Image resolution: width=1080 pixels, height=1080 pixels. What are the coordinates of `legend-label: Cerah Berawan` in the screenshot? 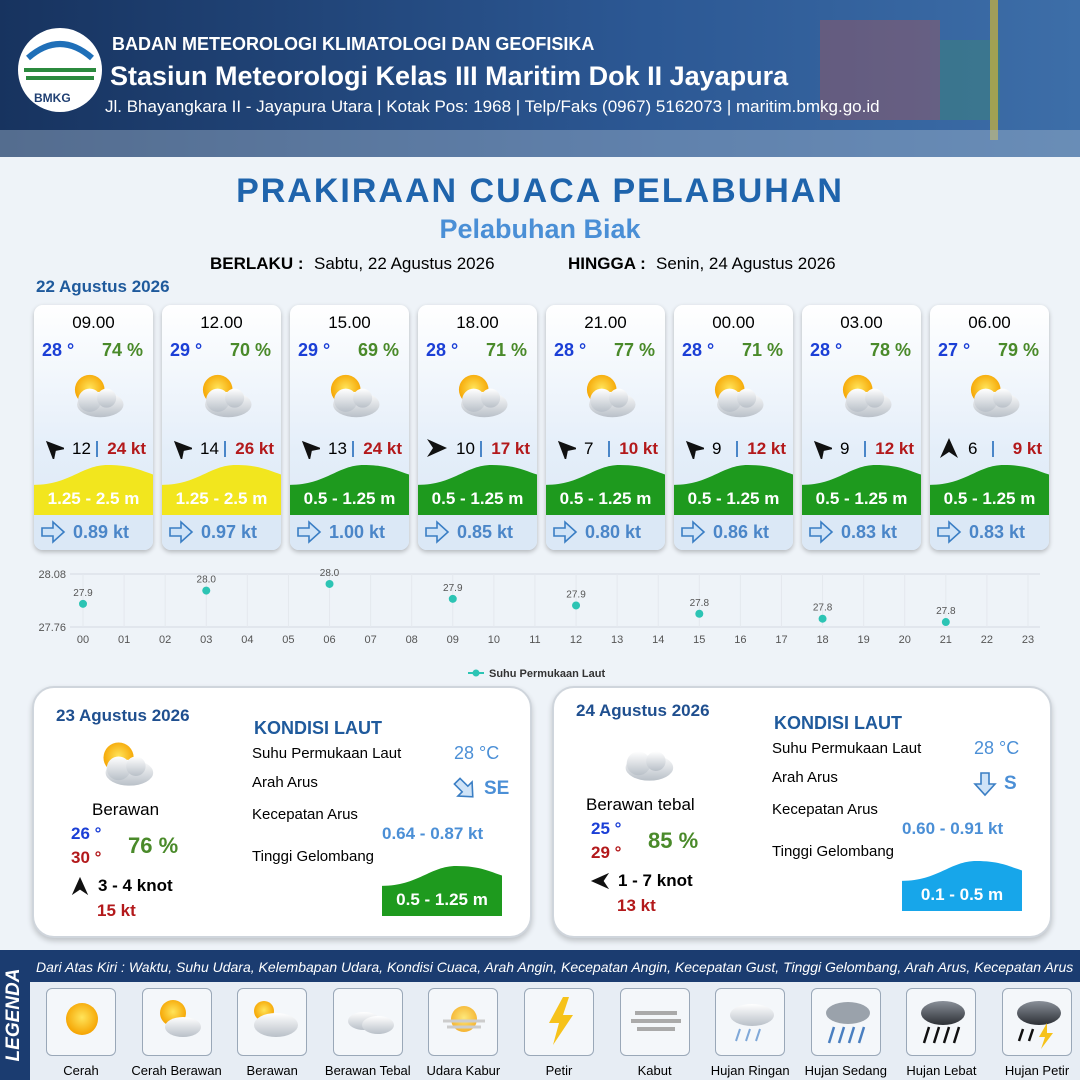 It's located at (176, 1070).